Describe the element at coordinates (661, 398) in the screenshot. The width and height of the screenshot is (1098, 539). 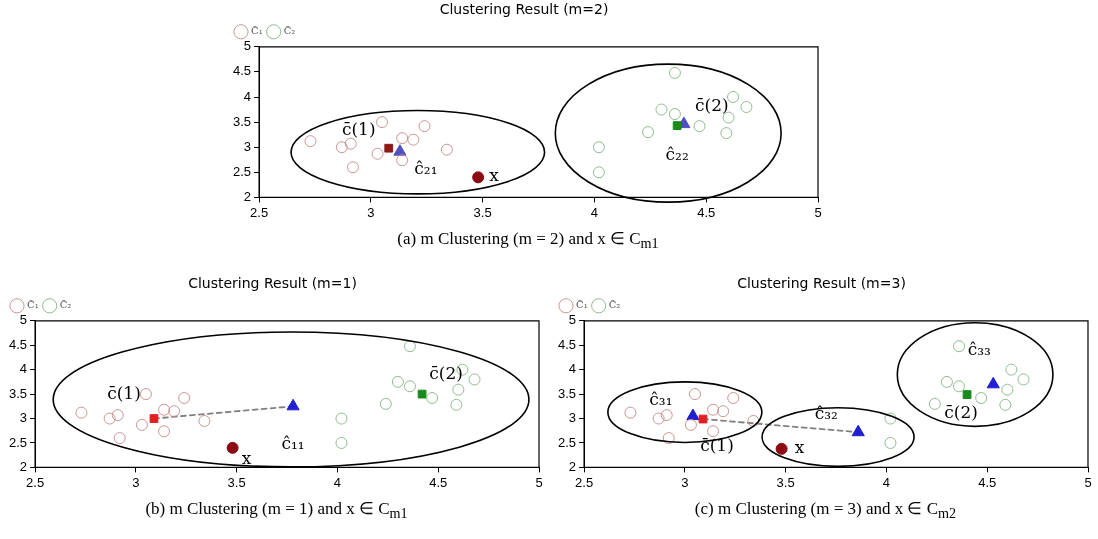
I see `annotation: ĉ₃₁` at that location.